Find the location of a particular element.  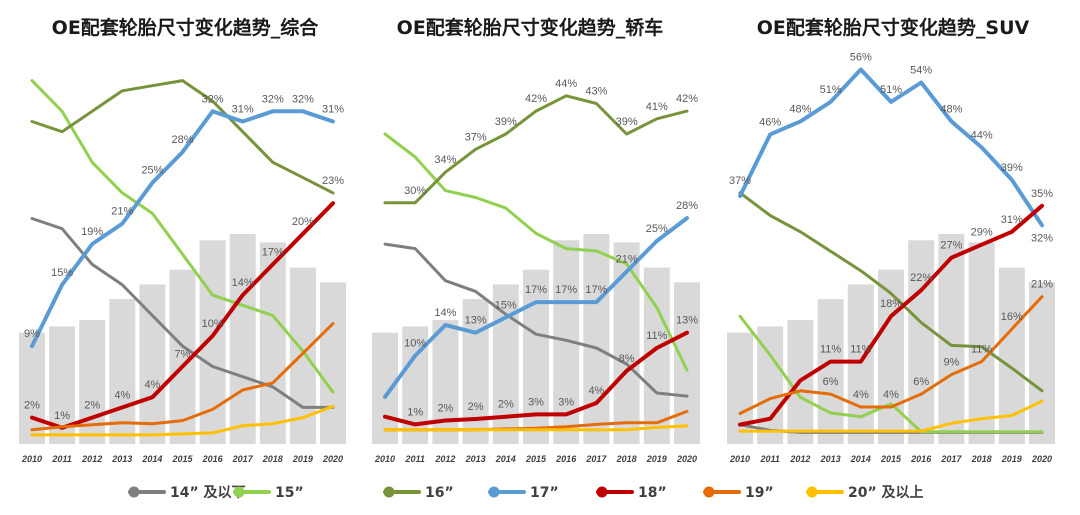

data-label: 19% is located at coordinates (92, 232).